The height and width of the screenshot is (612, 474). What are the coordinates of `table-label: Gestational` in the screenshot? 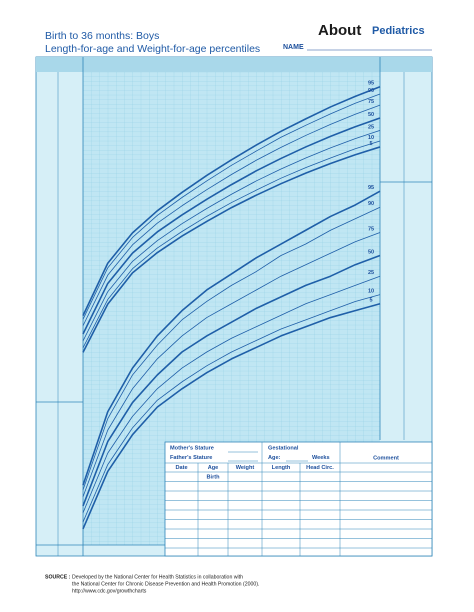 It's located at (283, 448).